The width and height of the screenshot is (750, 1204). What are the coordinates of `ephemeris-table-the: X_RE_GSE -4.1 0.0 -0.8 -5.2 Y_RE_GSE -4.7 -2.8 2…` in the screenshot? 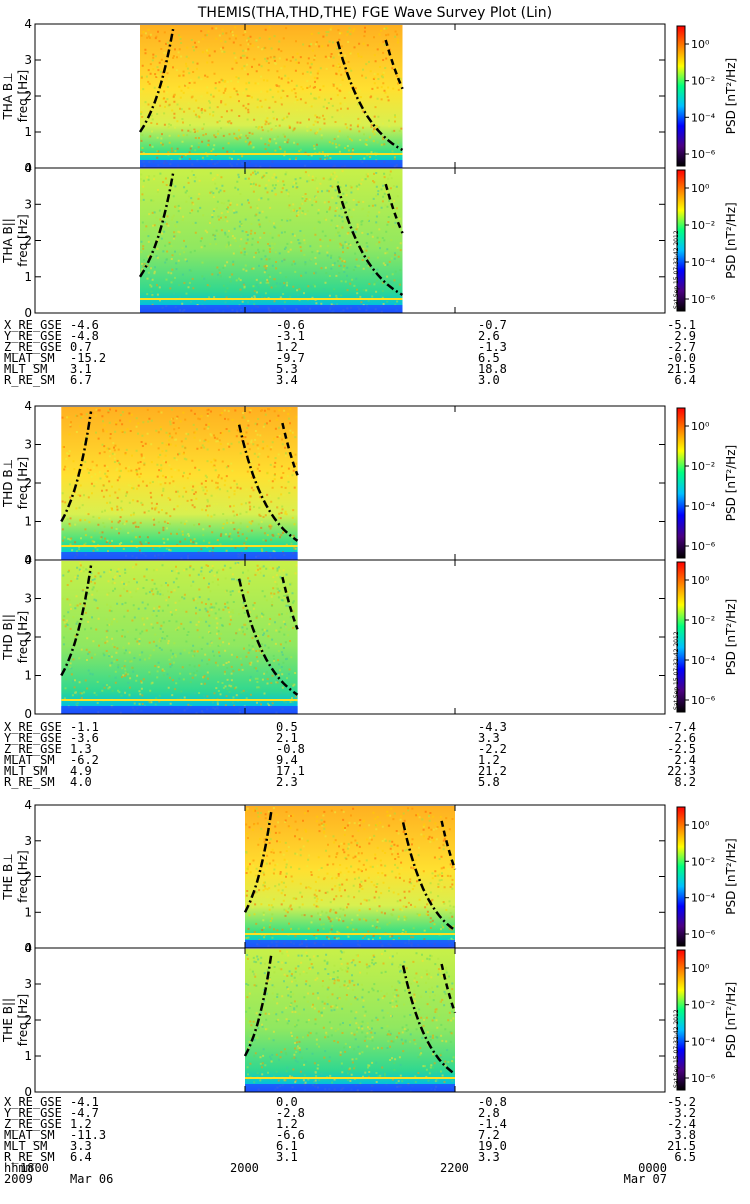 It's located at (375, 1129).